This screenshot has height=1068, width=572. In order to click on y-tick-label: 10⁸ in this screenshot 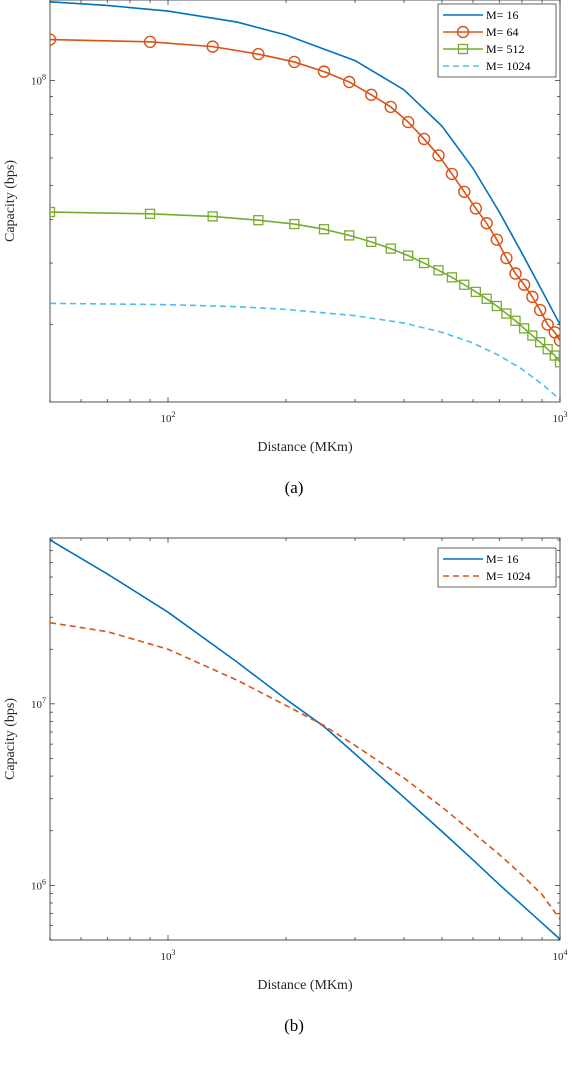, I will do `click(38, 79)`.